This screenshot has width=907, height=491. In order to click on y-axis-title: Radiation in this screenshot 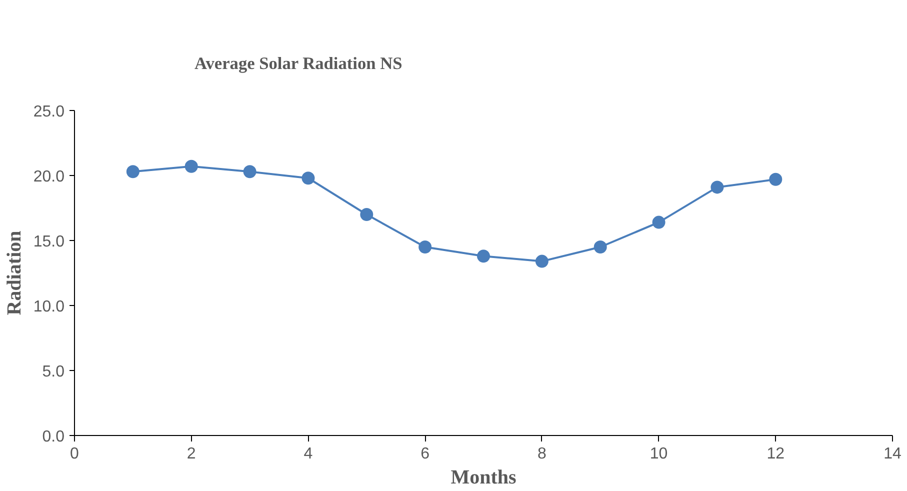, I will do `click(14, 273)`.